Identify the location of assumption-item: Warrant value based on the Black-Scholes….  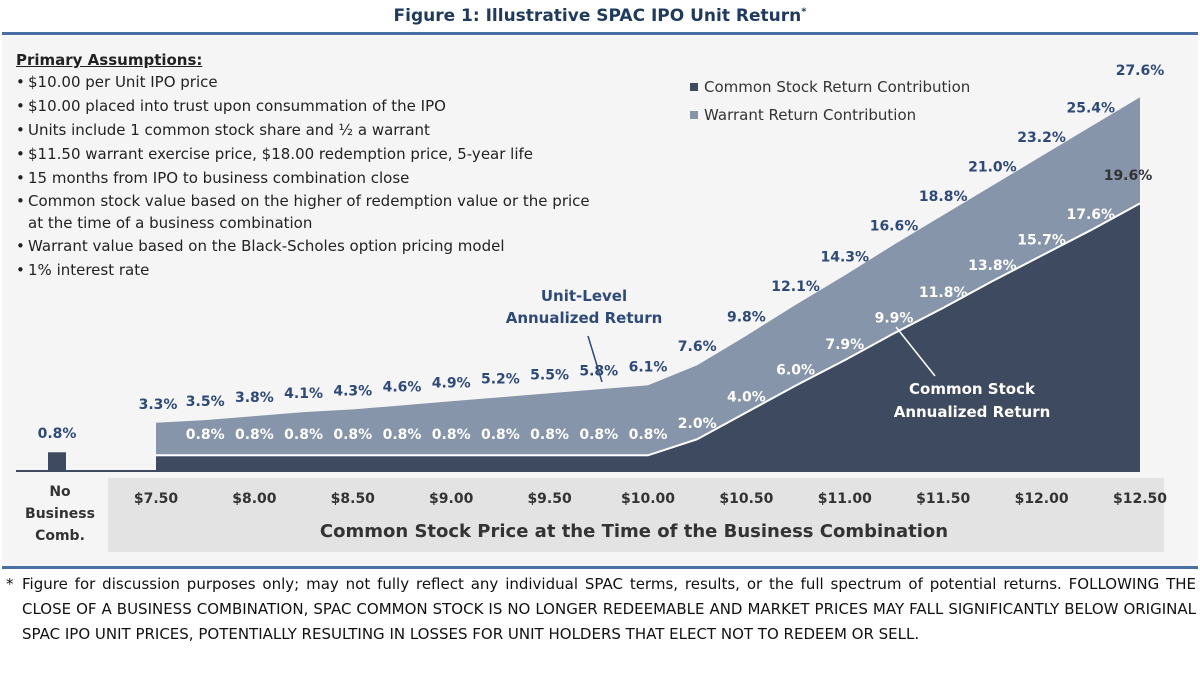
(316, 246).